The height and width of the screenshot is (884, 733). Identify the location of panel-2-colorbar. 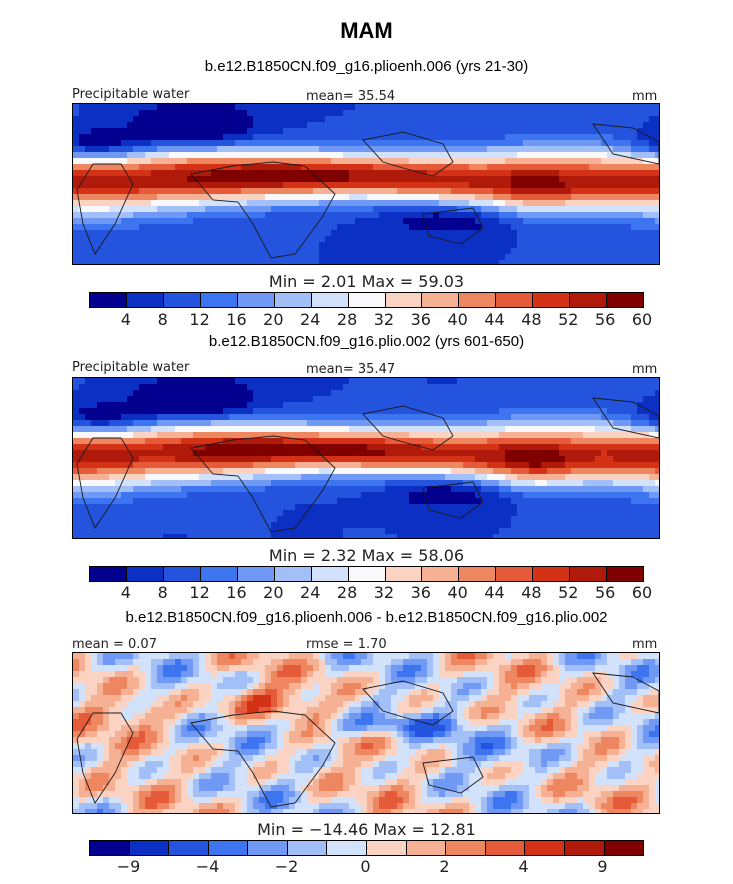
(366, 574).